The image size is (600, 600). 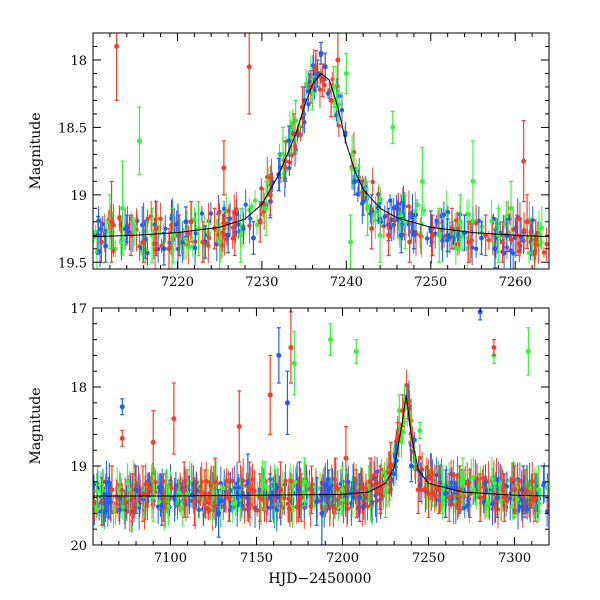 I want to click on x-tick-label: 7250, so click(x=428, y=558).